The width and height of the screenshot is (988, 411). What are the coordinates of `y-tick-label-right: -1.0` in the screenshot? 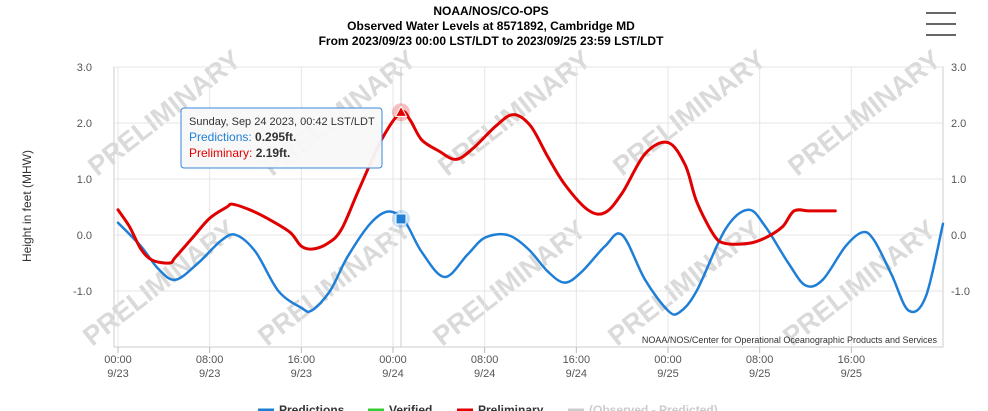 It's located at (960, 292).